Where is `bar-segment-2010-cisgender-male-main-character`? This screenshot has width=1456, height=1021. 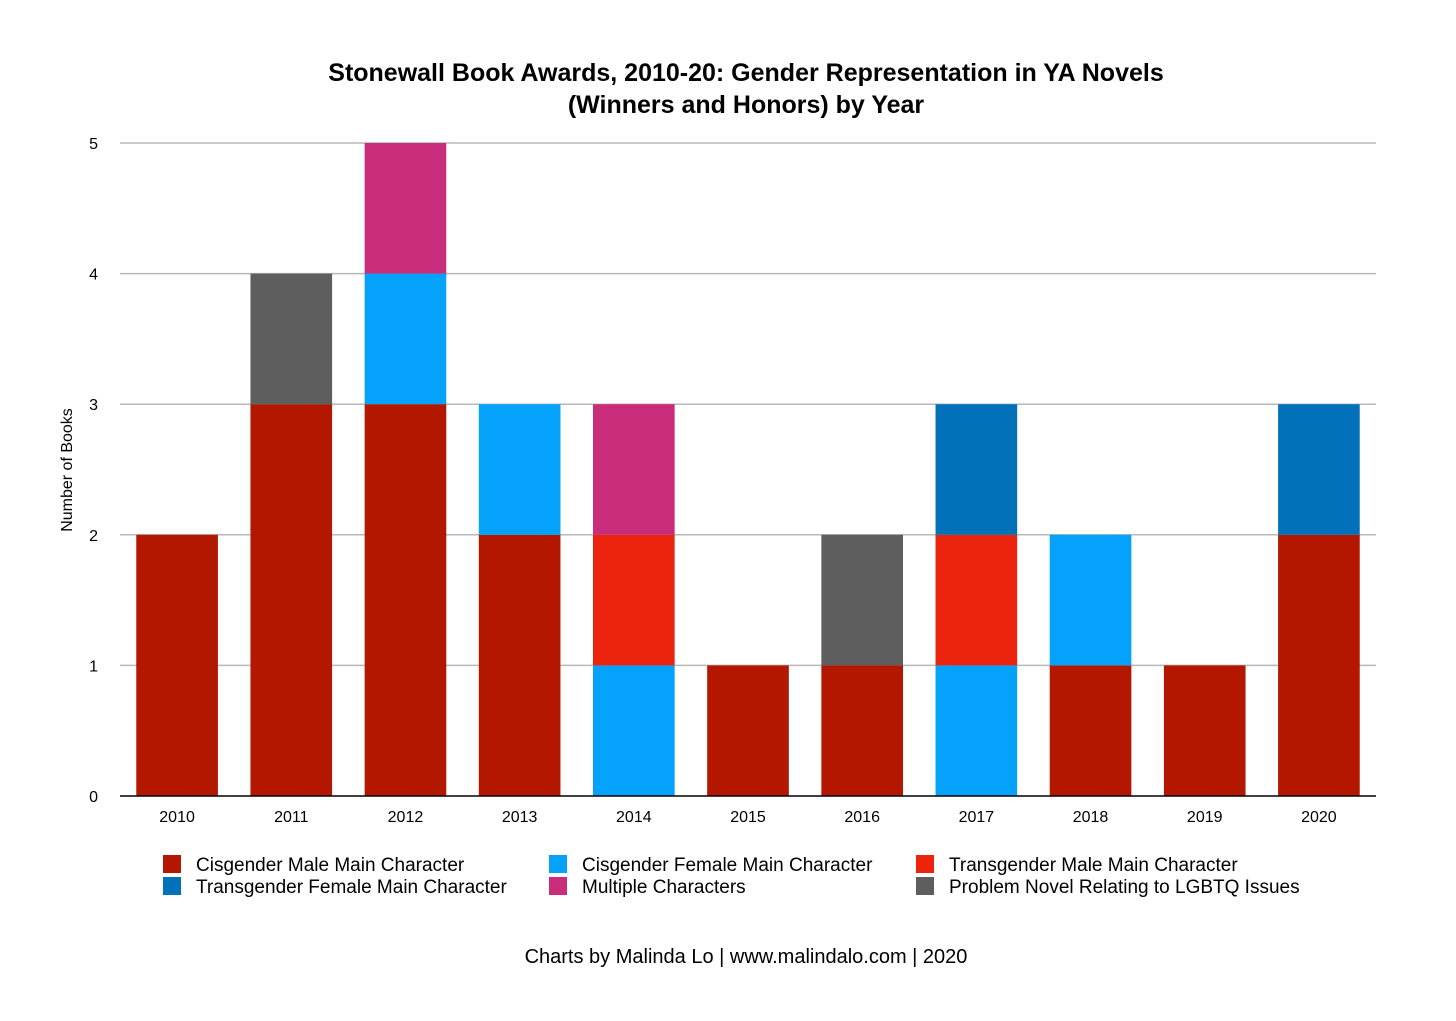
bar-segment-2010-cisgender-male-main-character is located at coordinates (177, 665).